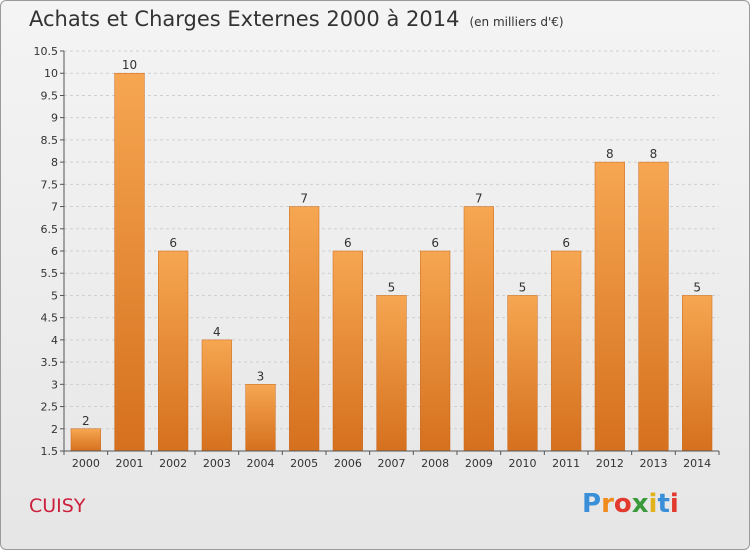 Image resolution: width=750 pixels, height=550 pixels. What do you see at coordinates (173, 351) in the screenshot?
I see `bar-2002` at bounding box center [173, 351].